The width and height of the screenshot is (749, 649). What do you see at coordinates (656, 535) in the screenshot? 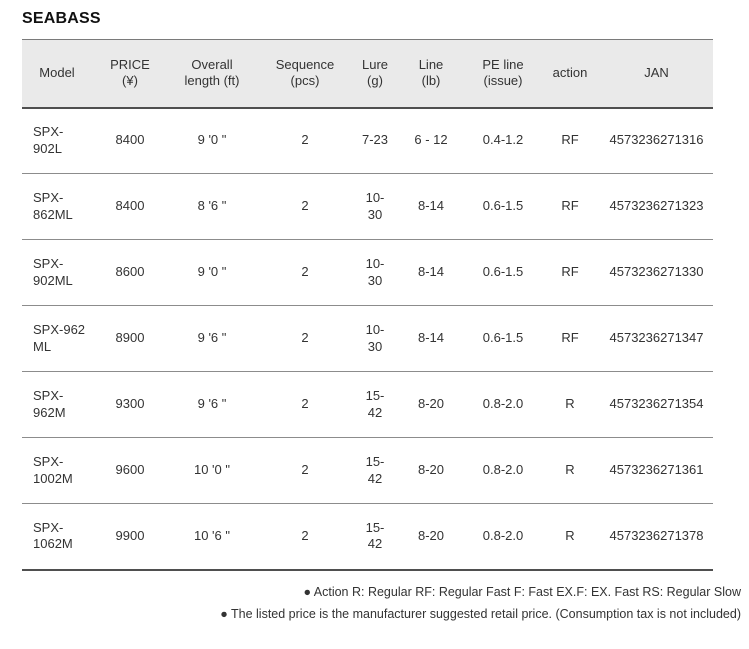
I see `cell-jan: 4573236271378` at bounding box center [656, 535].